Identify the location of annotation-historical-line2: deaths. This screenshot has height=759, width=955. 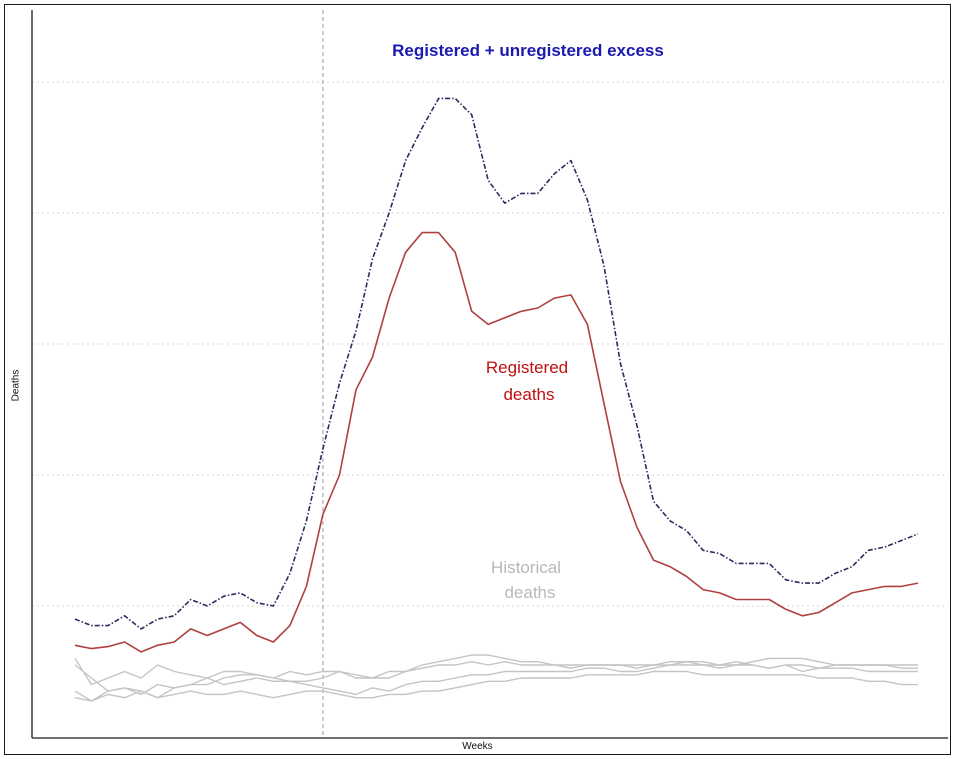
(529, 592).